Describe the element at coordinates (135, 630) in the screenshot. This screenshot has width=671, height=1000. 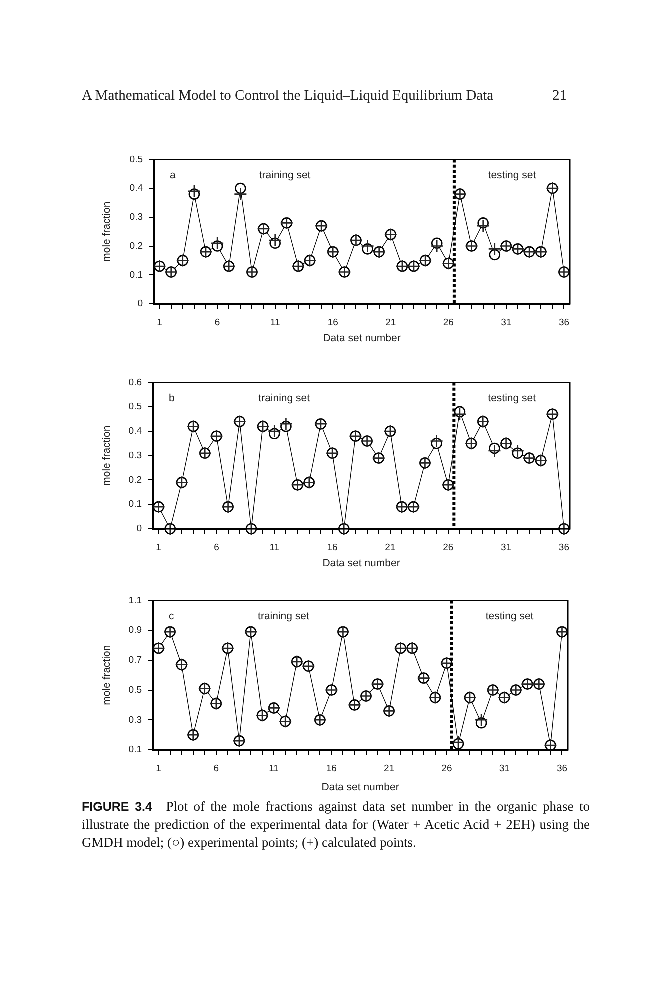
I see `y-tick-label: 0.9` at that location.